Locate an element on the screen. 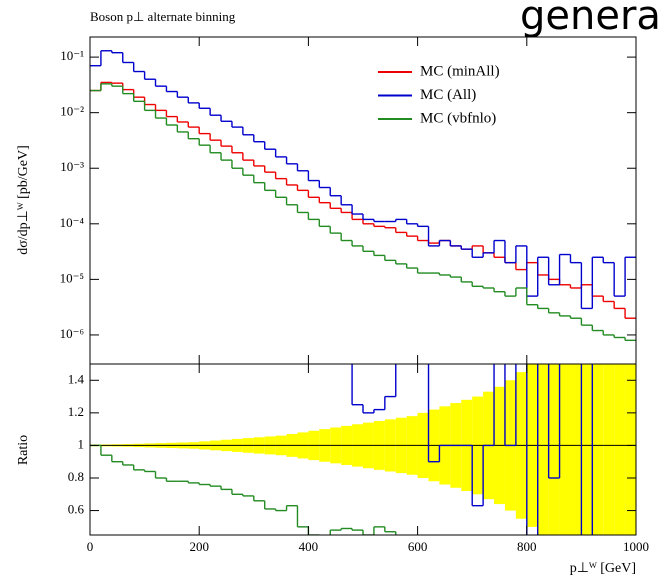  y-tick-label: 10⁻¹ is located at coordinates (72, 55).